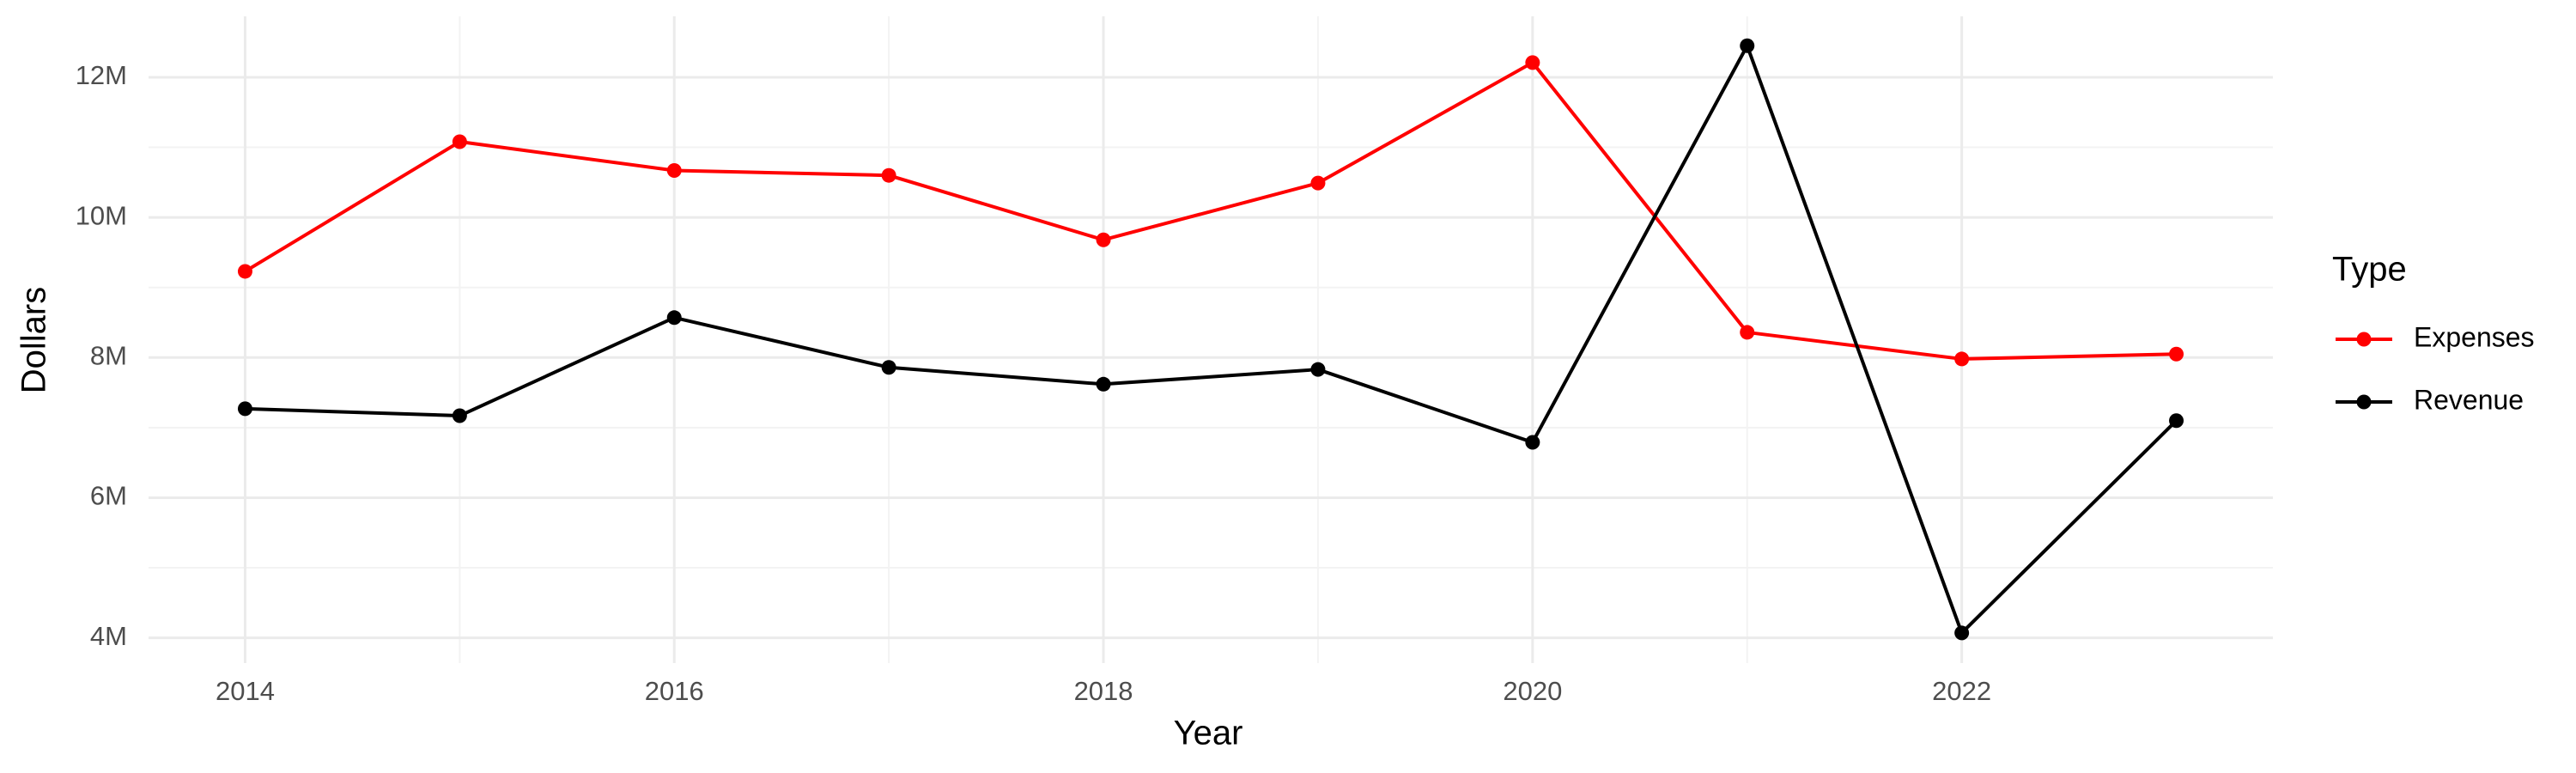 The image size is (2576, 773). Describe the element at coordinates (2474, 336) in the screenshot. I see `legend-label: Expenses` at that location.